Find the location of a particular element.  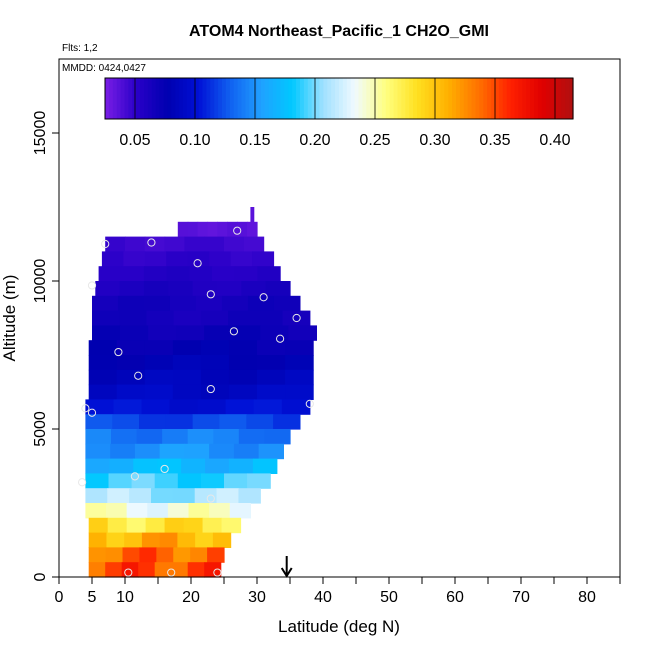

x-tick-label: 60 is located at coordinates (455, 597).